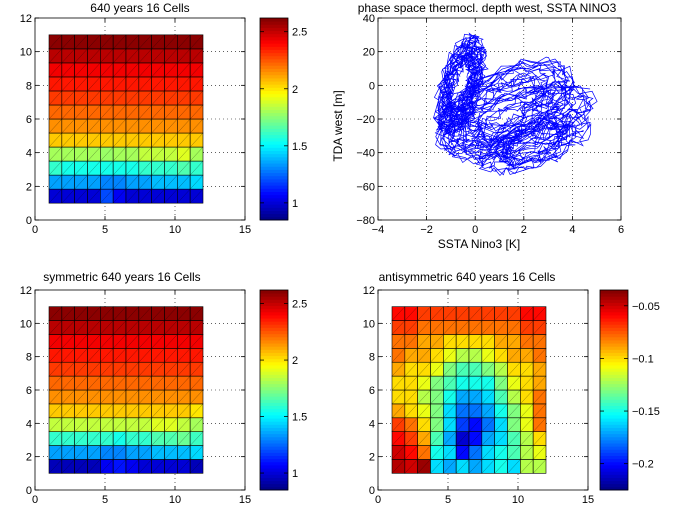 This screenshot has height=512, width=681. Describe the element at coordinates (29, 491) in the screenshot. I see `panel-3-ytick-label: 0` at that location.